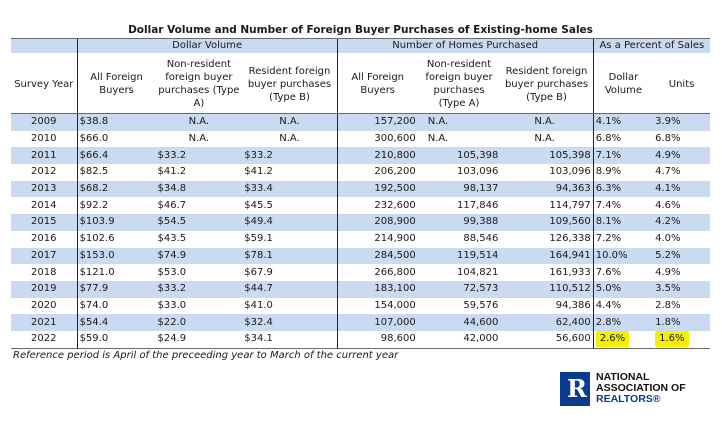  Describe the element at coordinates (481, 339) in the screenshot. I see `cell-h-a: 42,000` at that location.